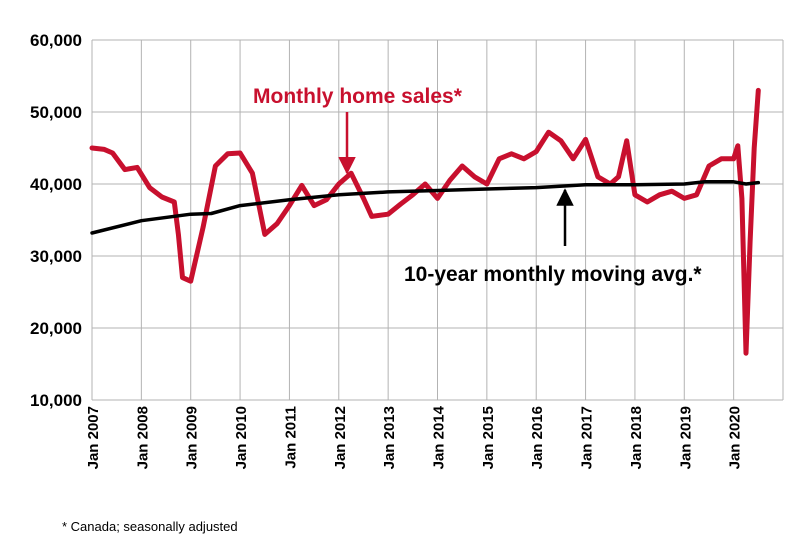 The image size is (800, 548). What do you see at coordinates (56, 112) in the screenshot?
I see `y-tick-label: 50,000` at bounding box center [56, 112].